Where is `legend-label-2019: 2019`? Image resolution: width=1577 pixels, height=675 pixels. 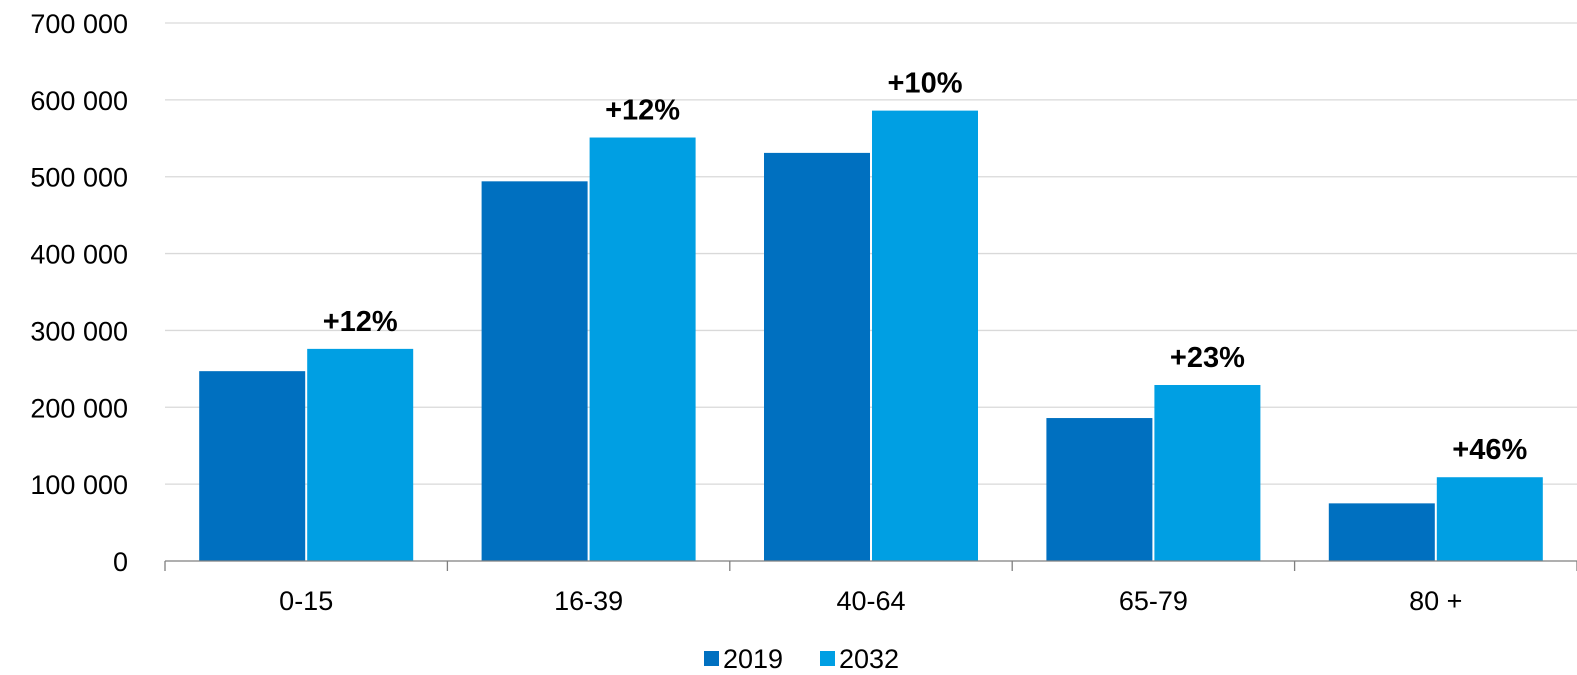 legend-label-2019: 2019 is located at coordinates (753, 659).